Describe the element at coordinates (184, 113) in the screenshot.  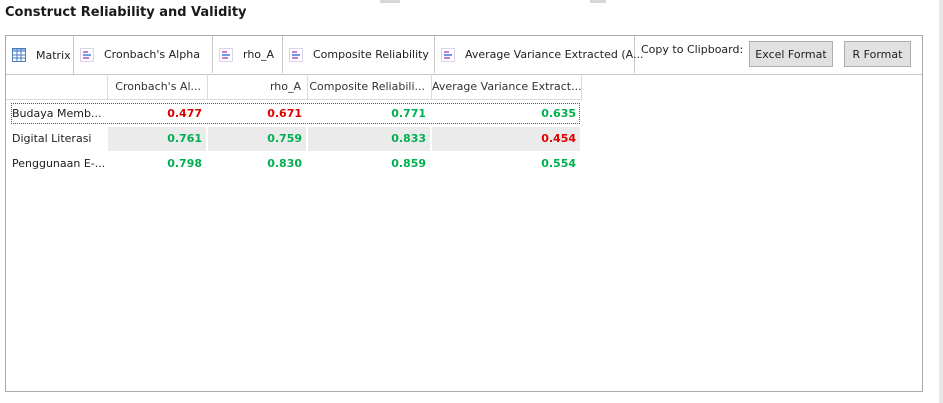
I see `table-cell: 0.477` at that location.